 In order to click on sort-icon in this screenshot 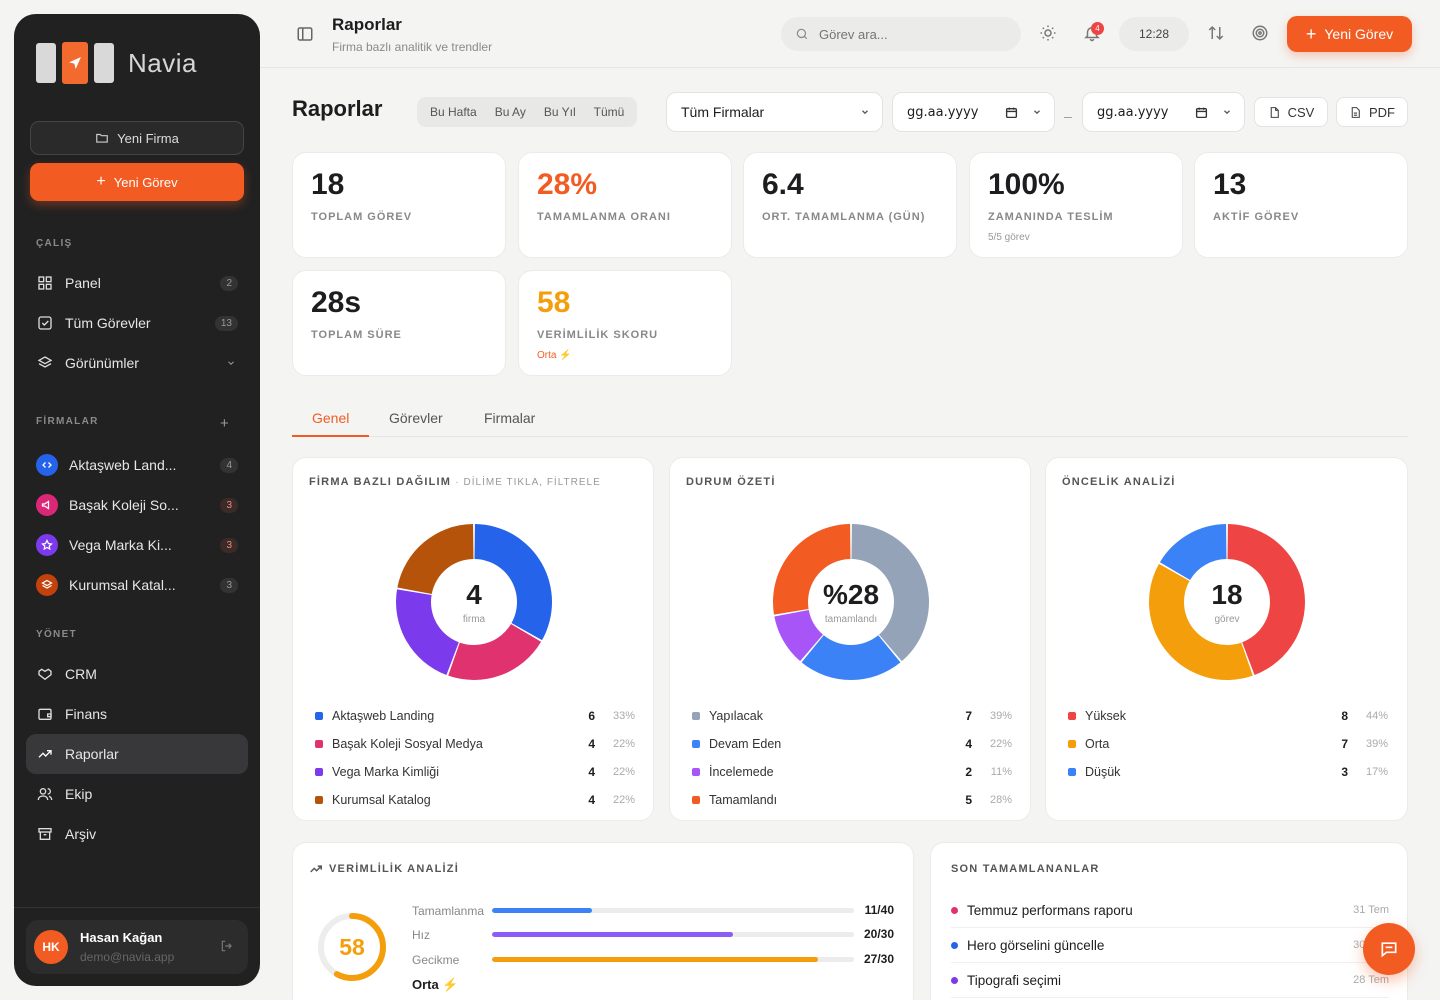, I will do `click(1216, 33)`.